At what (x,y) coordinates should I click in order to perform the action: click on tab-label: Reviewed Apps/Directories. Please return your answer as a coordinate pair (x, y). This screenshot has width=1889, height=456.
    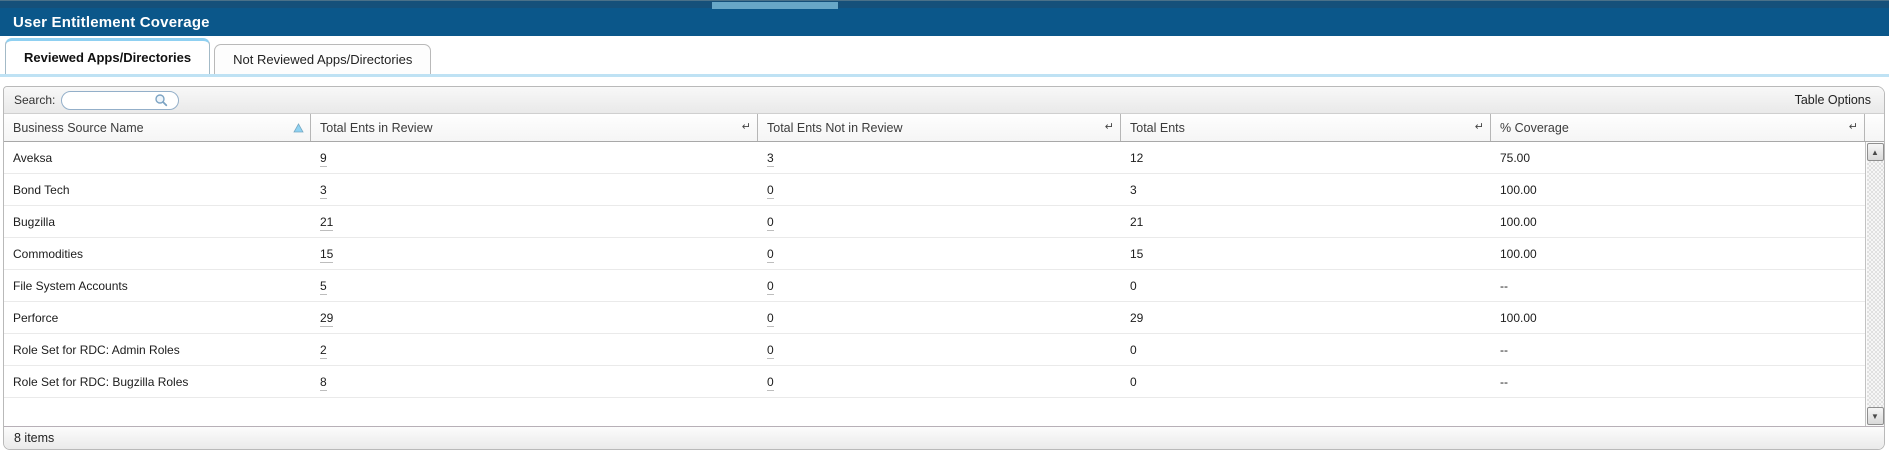
    Looking at the image, I should click on (108, 57).